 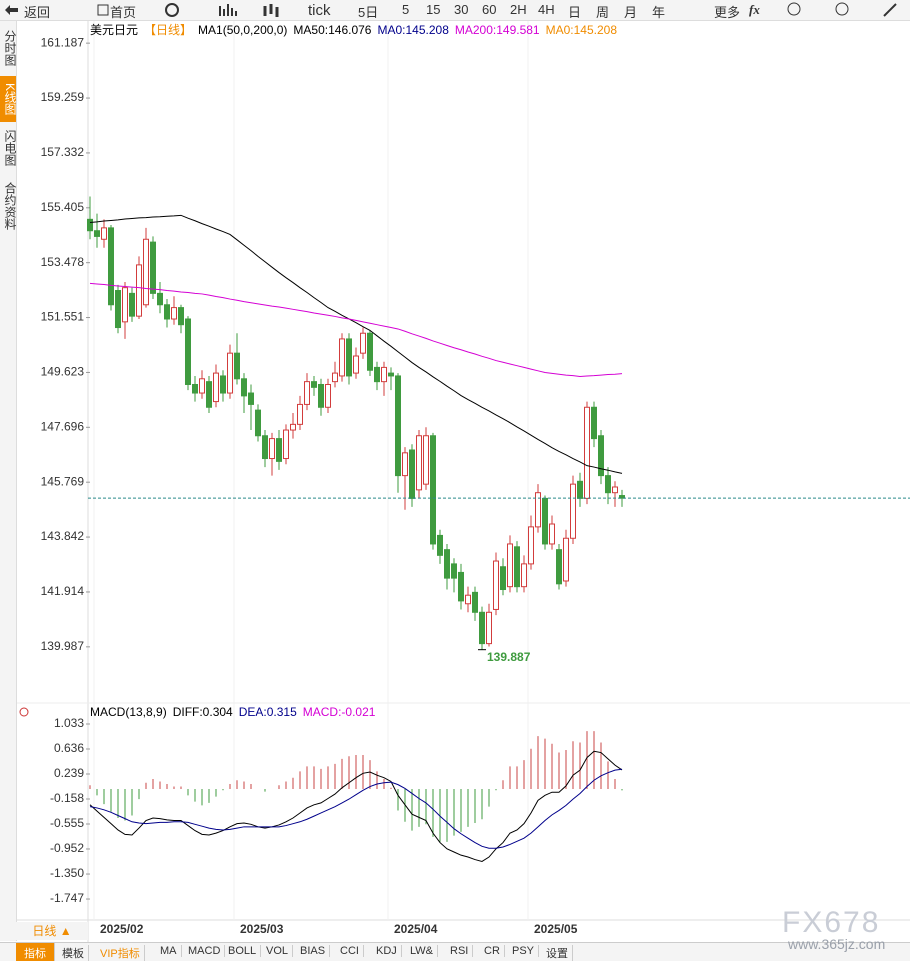 What do you see at coordinates (63, 42) in the screenshot?
I see `y-tick-label: 161.187` at bounding box center [63, 42].